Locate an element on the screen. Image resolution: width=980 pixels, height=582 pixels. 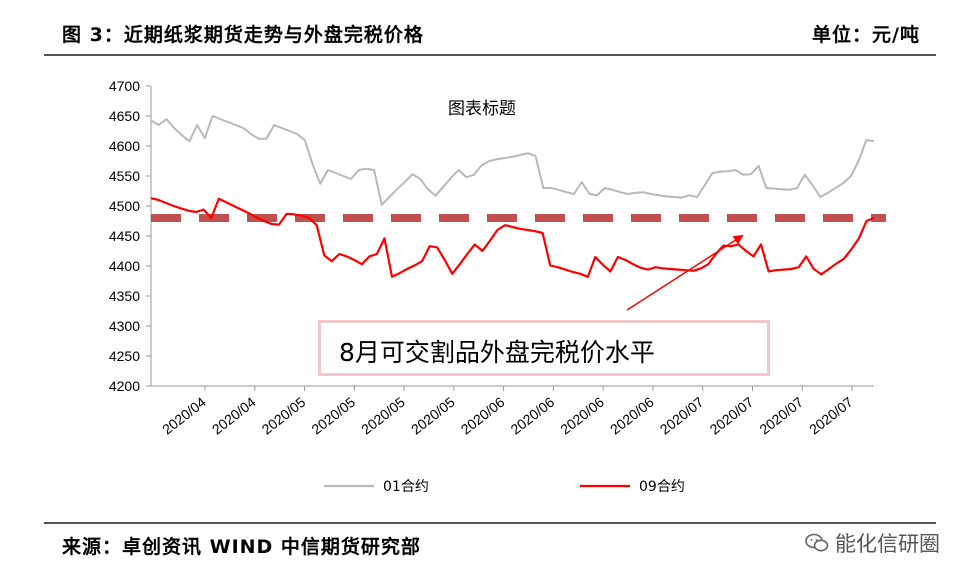
y-tick-label: 4250 is located at coordinates (124, 356).